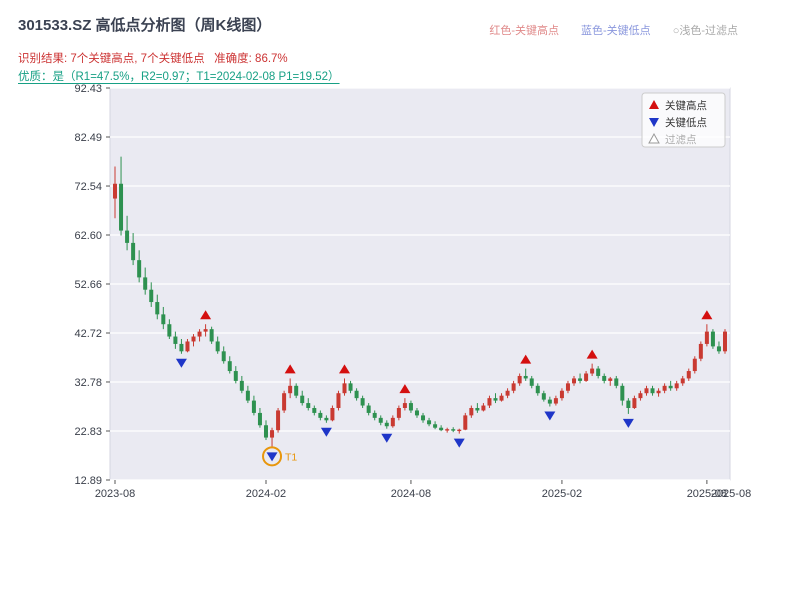  I want to click on legend-key-low-label: 蓝色-关键低点, so click(616, 31).